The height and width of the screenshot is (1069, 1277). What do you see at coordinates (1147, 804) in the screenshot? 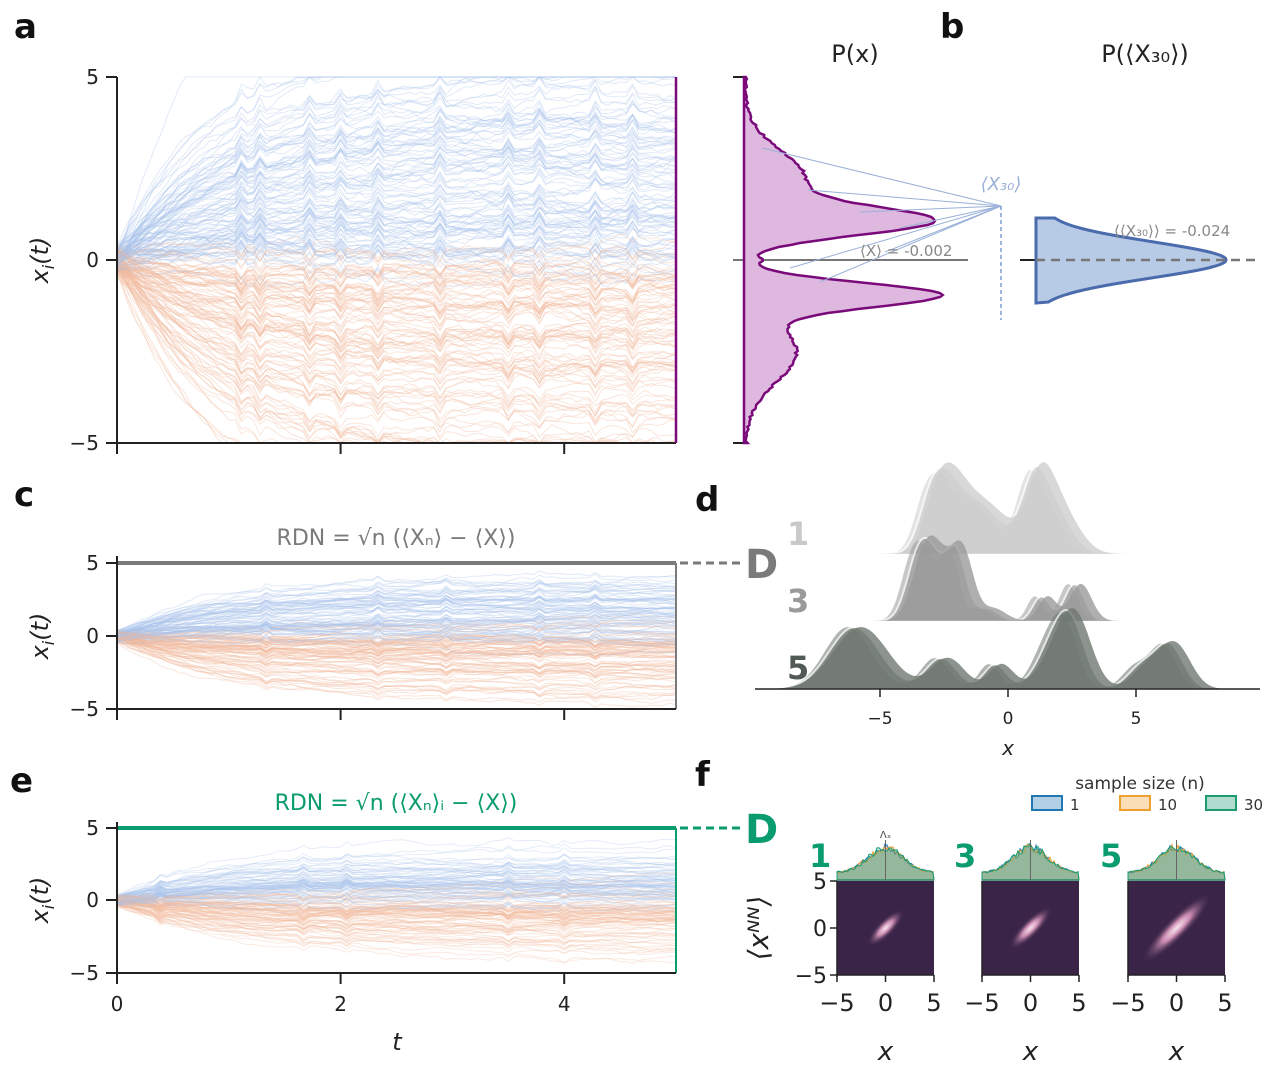
I see `legend: 1 10 30` at bounding box center [1147, 804].